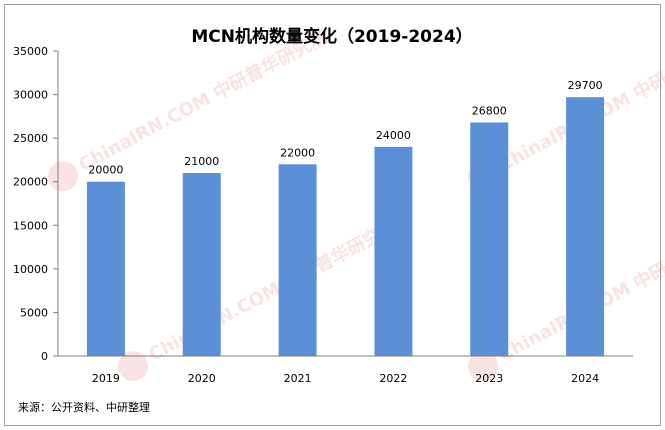 The height and width of the screenshot is (430, 665). I want to click on x-axis-ticks: 2019 2020 2021 2022 2023 2024, so click(345, 378).